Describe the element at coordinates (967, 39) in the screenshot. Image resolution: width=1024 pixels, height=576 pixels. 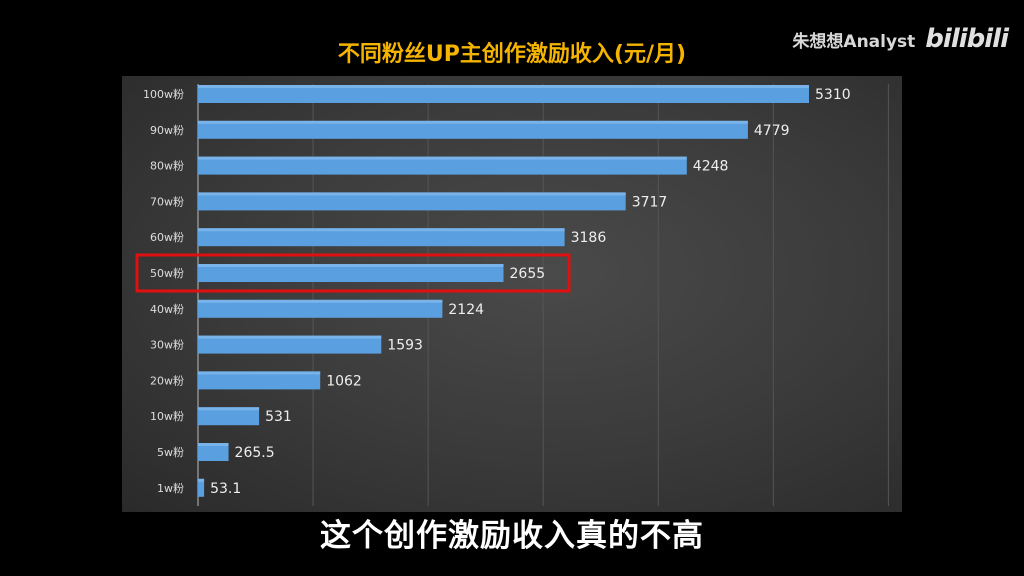
I see `bilibili-logo: bilibili` at that location.